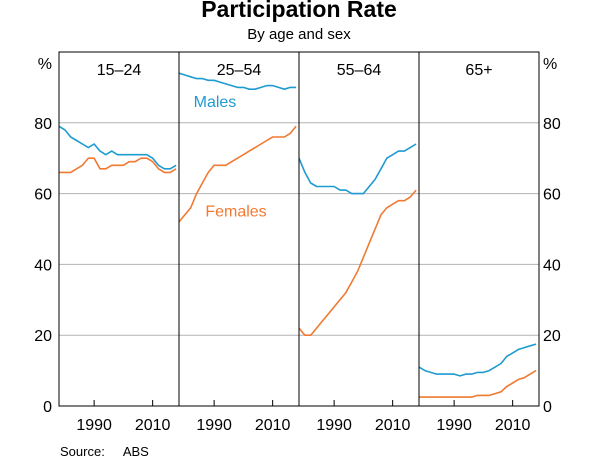 This screenshot has height=463, width=598. I want to click on chart-title: Participation Rate, so click(299, 11).